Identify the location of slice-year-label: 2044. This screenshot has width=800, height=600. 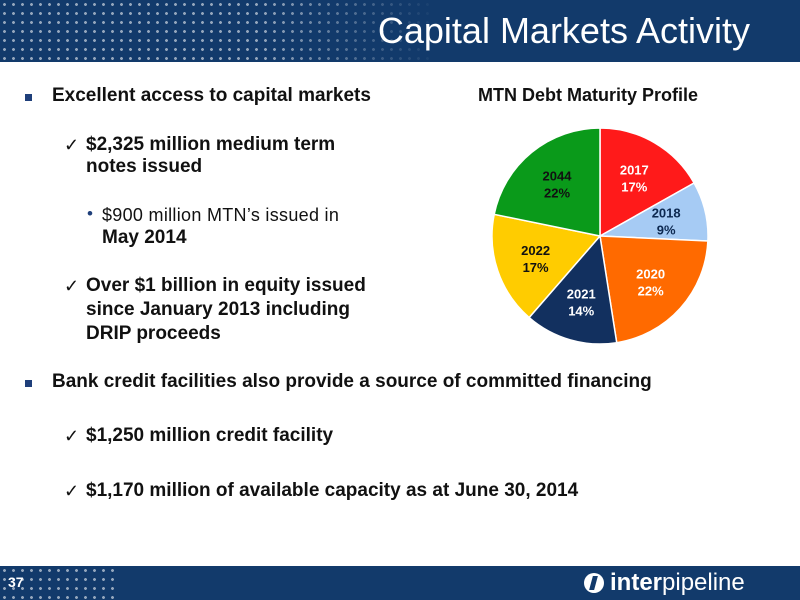
(558, 175).